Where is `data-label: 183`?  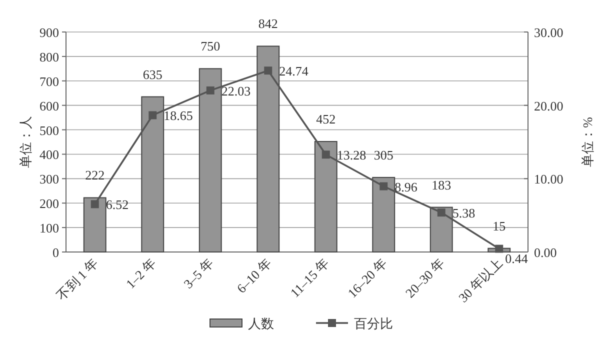
data-label: 183 is located at coordinates (442, 184).